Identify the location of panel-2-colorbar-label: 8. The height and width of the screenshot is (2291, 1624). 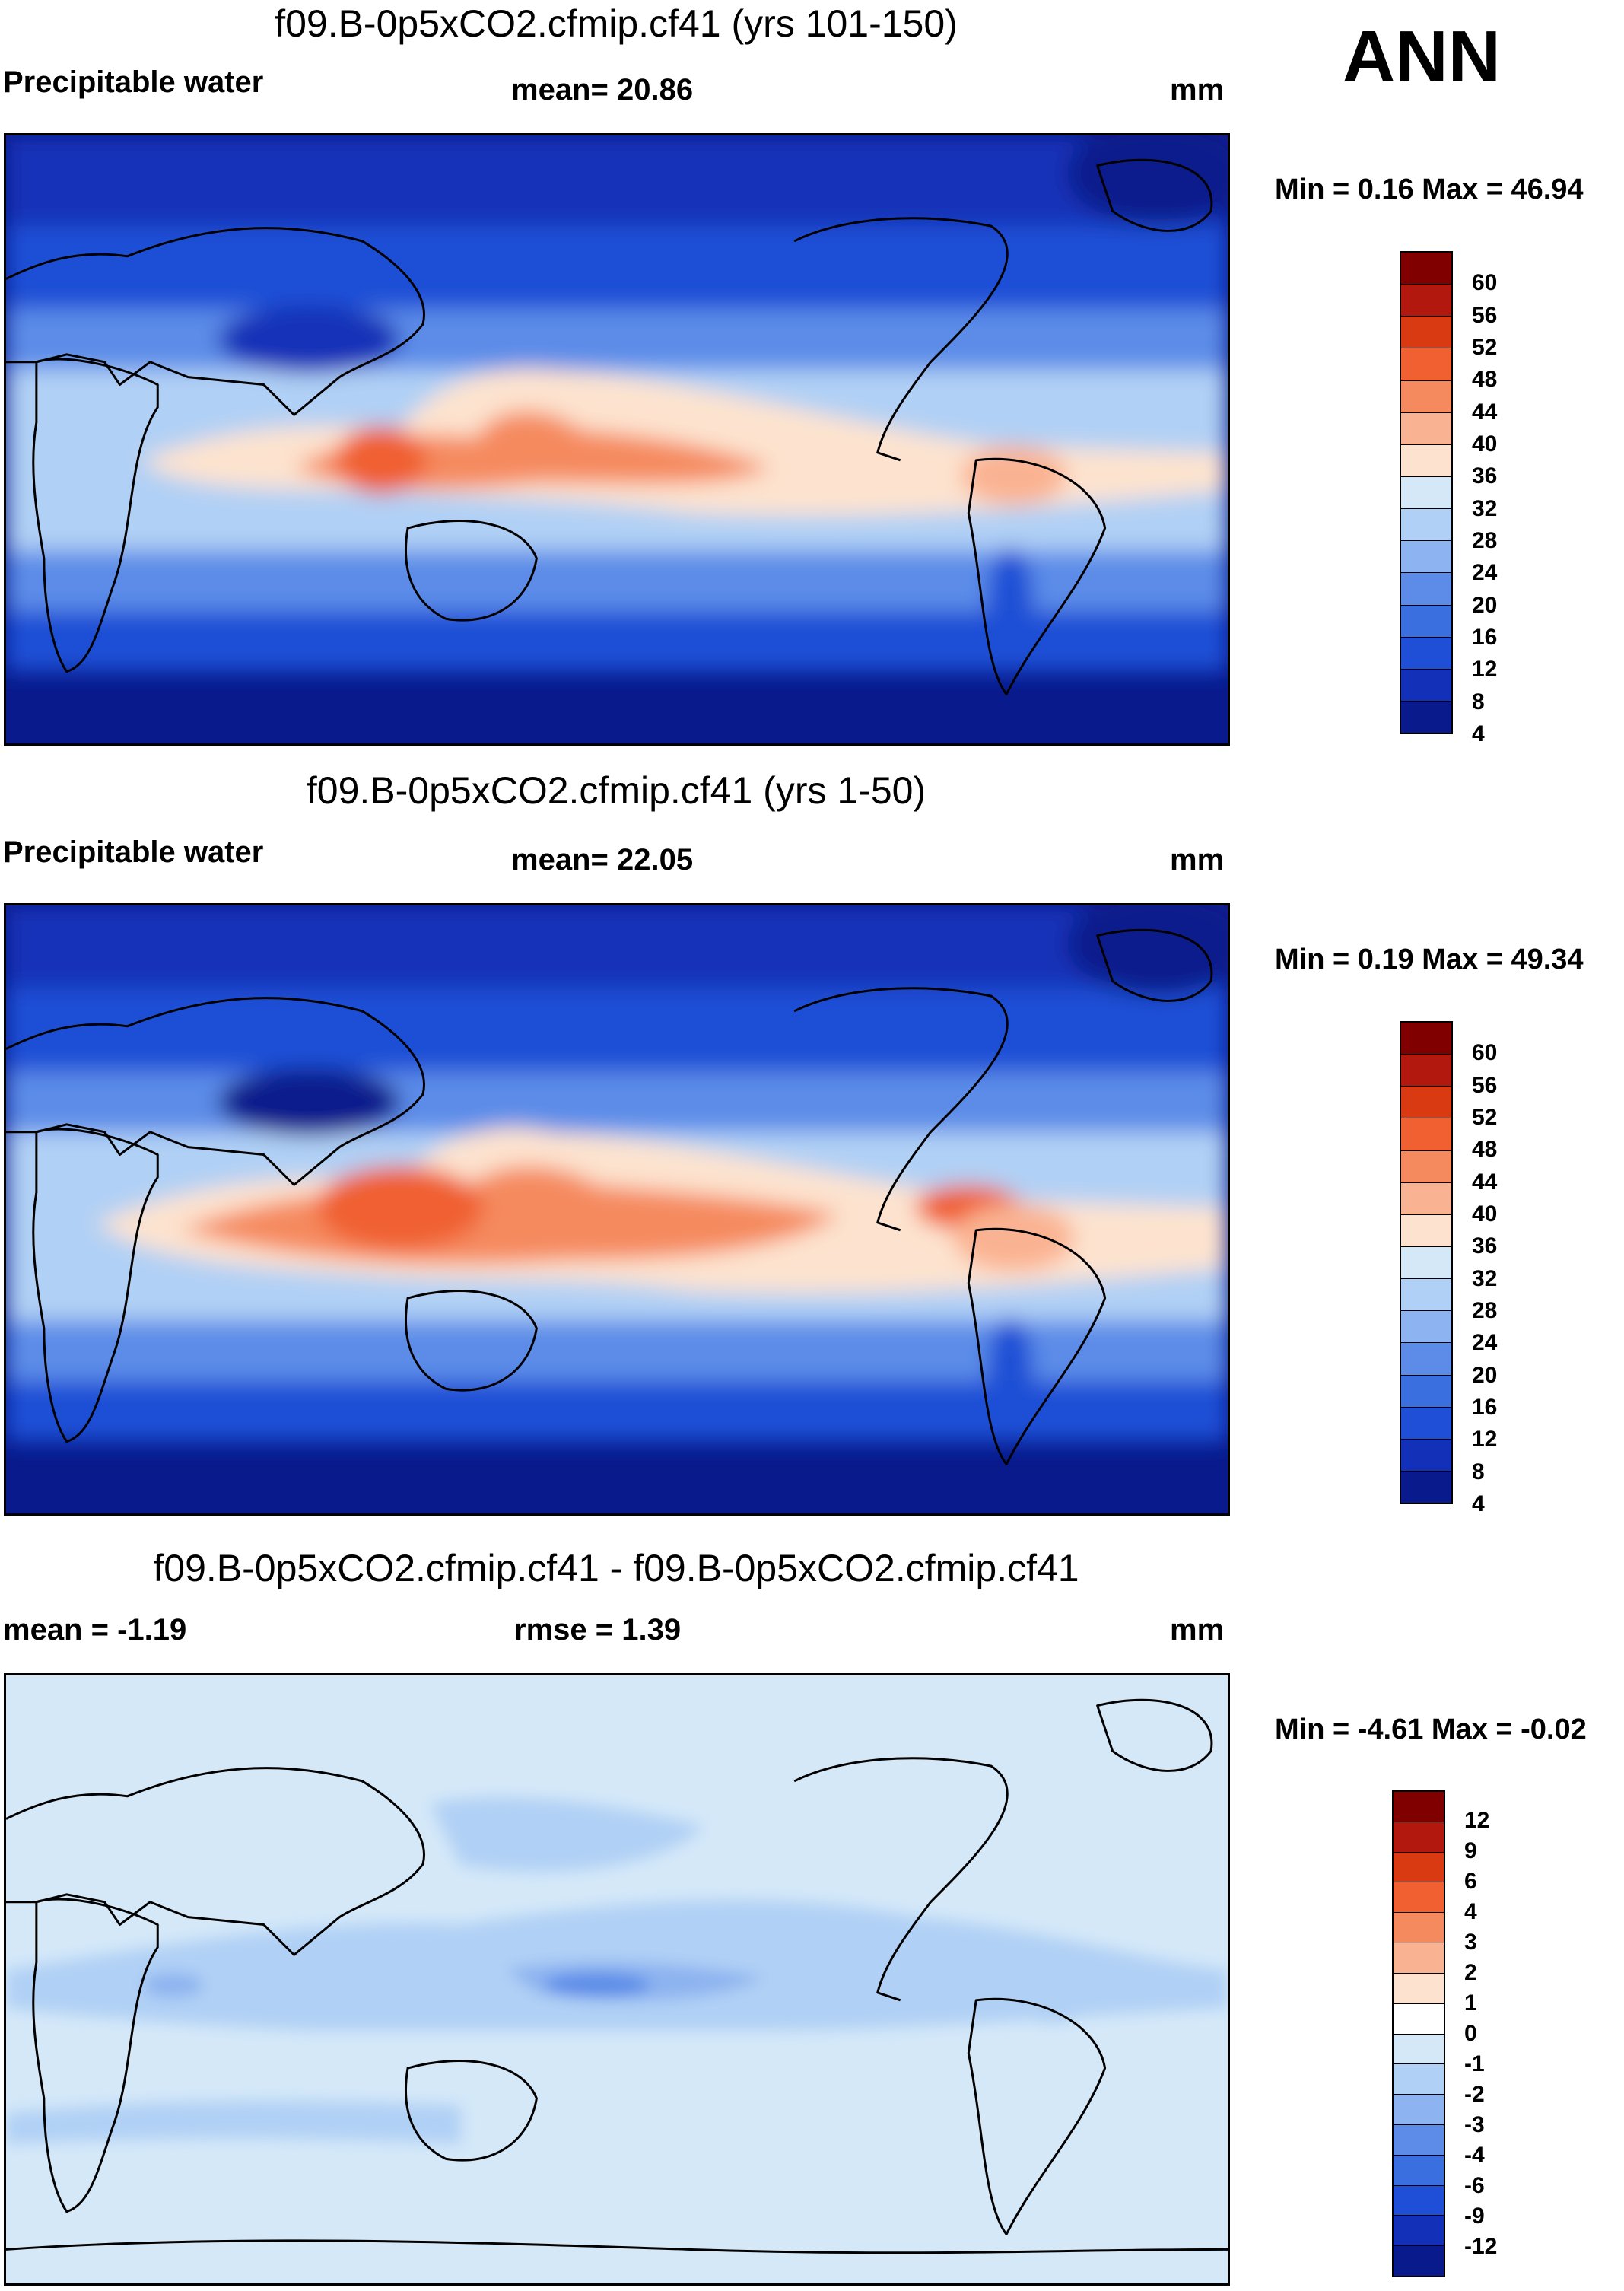
(1478, 1471).